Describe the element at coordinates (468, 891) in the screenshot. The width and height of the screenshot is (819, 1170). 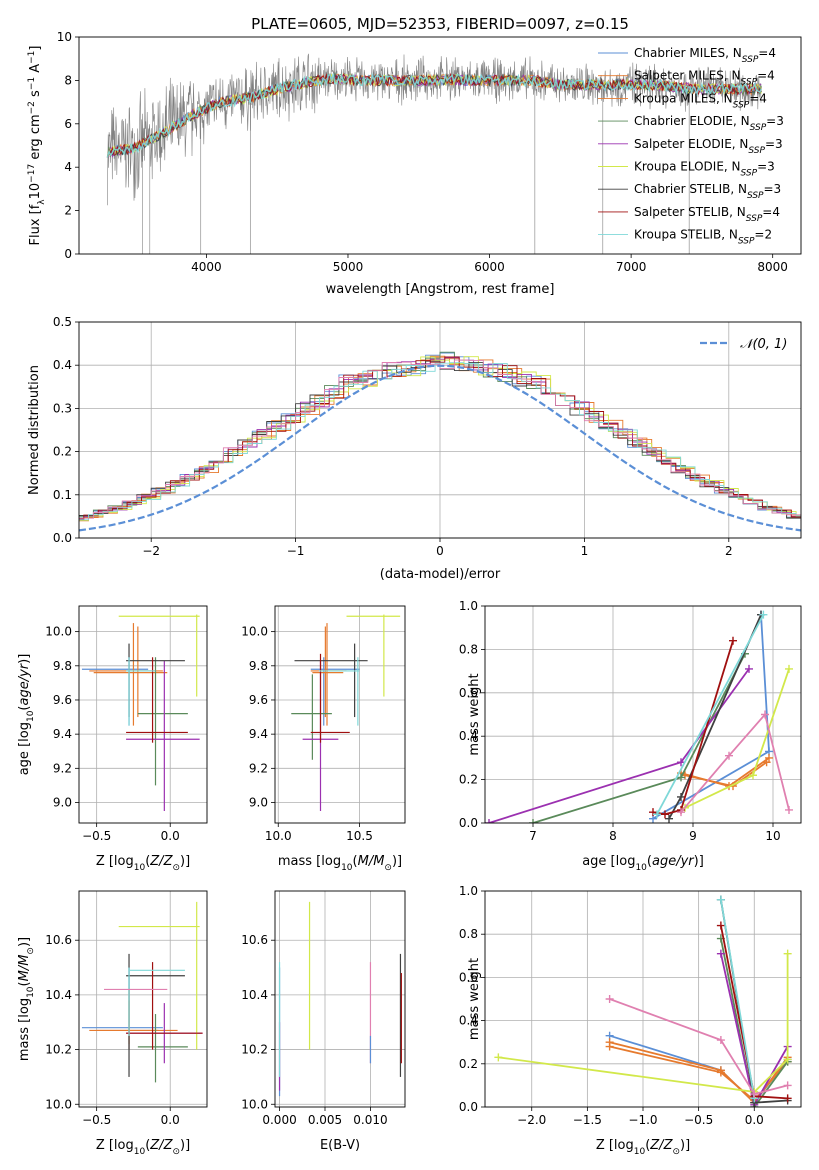
I see `y-tick-label: 1.0` at that location.